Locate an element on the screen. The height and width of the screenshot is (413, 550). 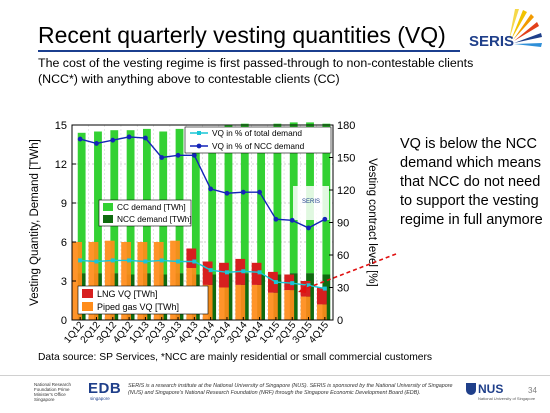
chart-watermark-text: SERIS is located at coordinates (311, 202).